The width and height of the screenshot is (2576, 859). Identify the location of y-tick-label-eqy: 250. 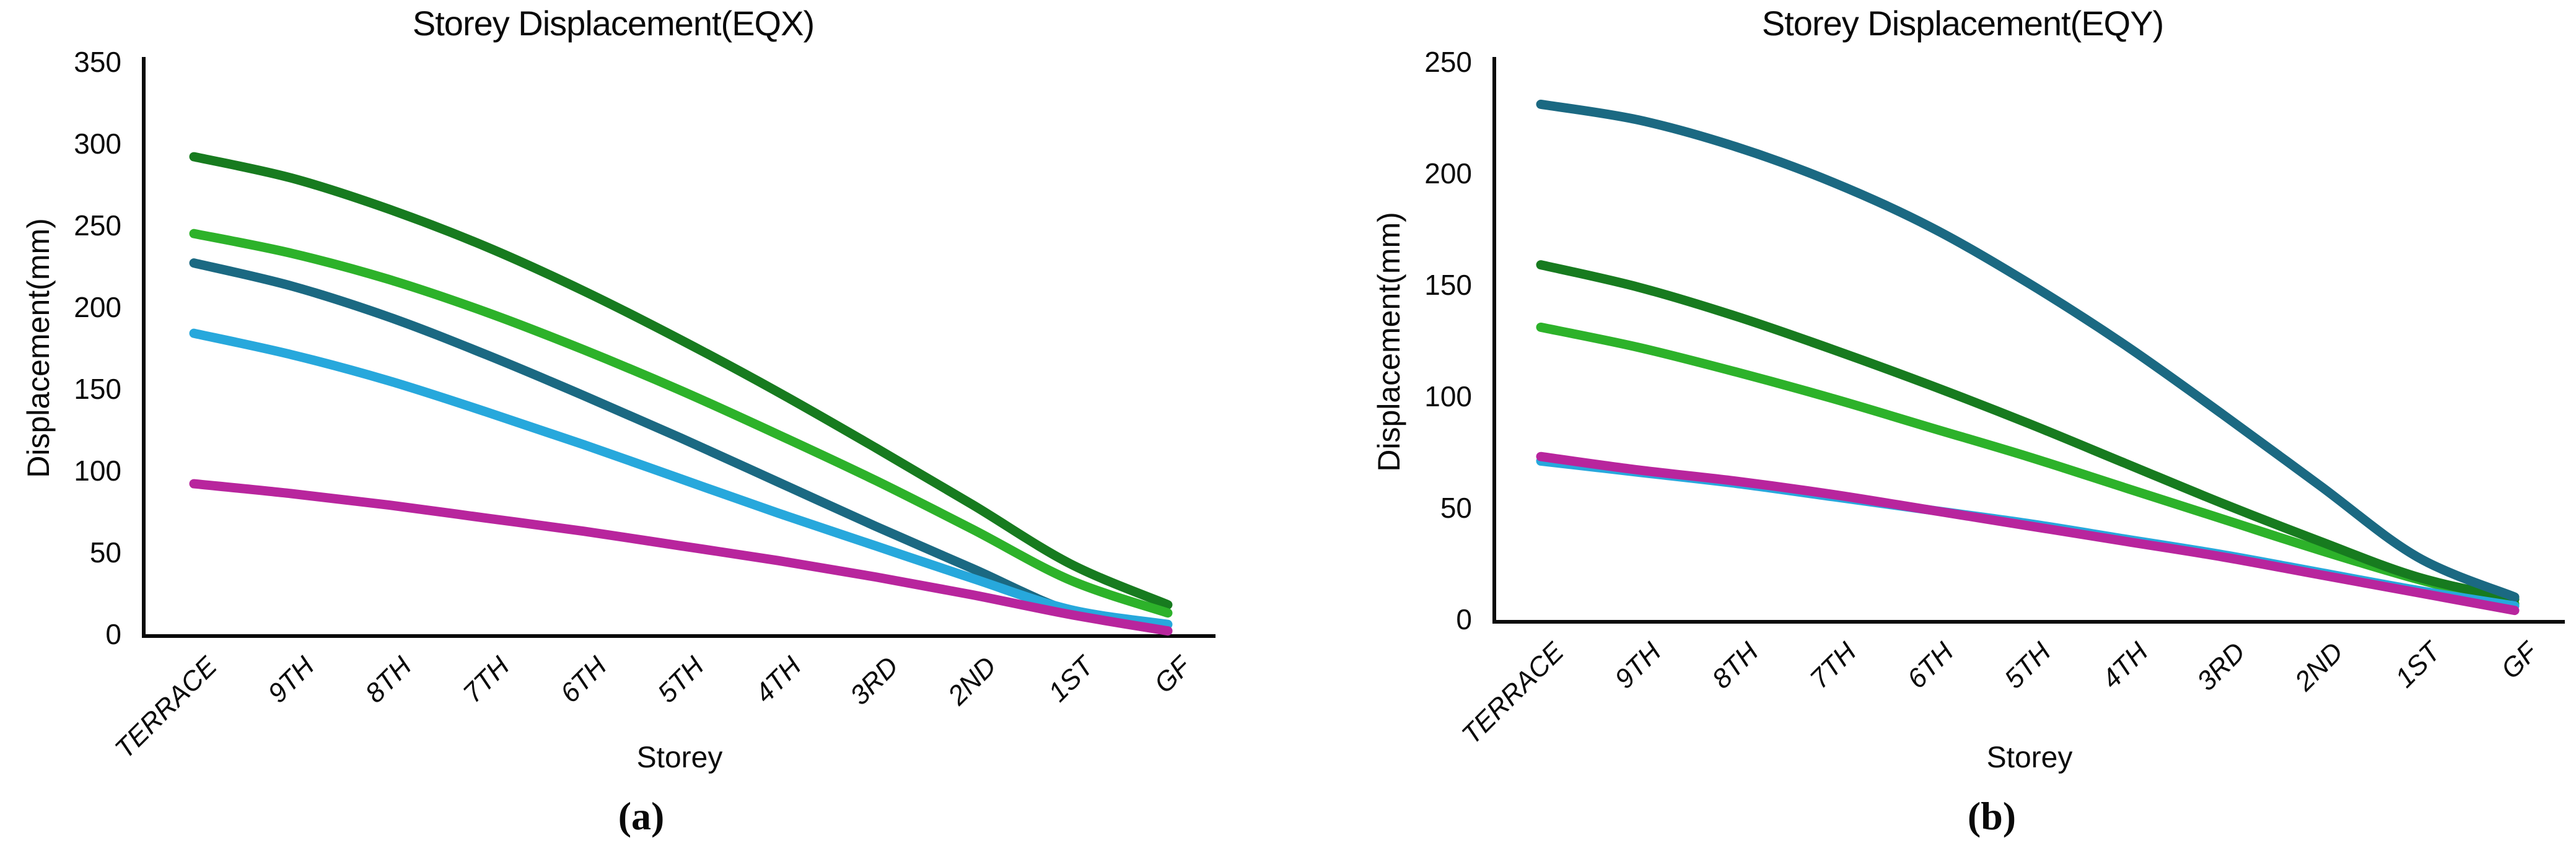
(1448, 62).